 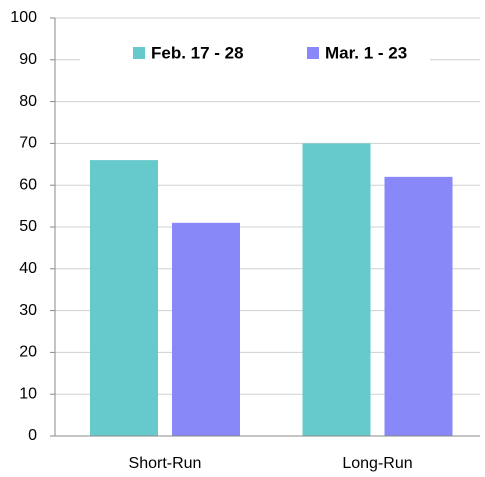 What do you see at coordinates (366, 52) in the screenshot?
I see `legend-label: Mar. 1 - 23` at bounding box center [366, 52].